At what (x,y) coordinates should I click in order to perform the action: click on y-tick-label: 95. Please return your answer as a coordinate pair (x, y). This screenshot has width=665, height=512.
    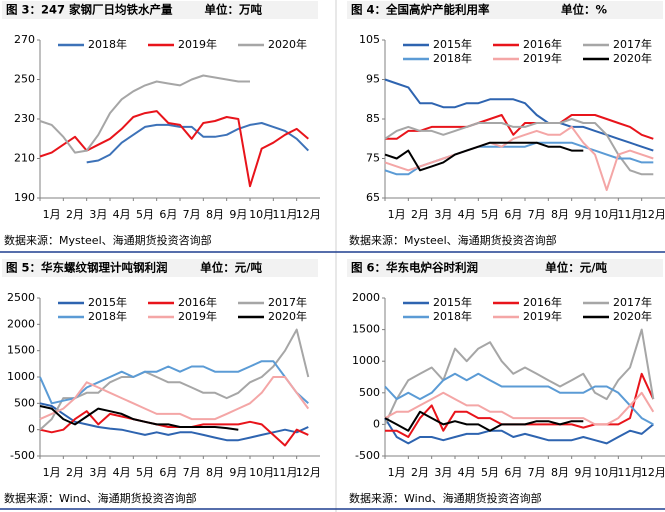
    Looking at the image, I should click on (373, 79).